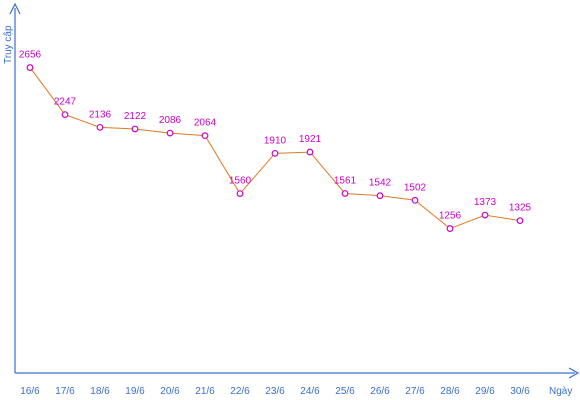  I want to click on x-tick-label: 30/6, so click(520, 391).